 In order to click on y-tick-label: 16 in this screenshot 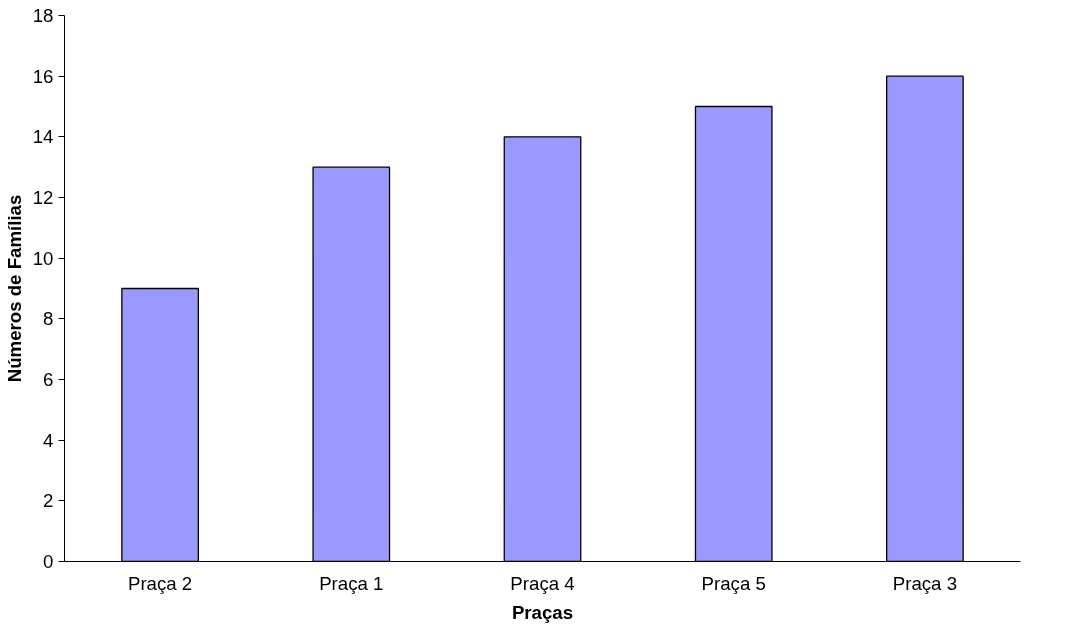, I will do `click(43, 76)`.